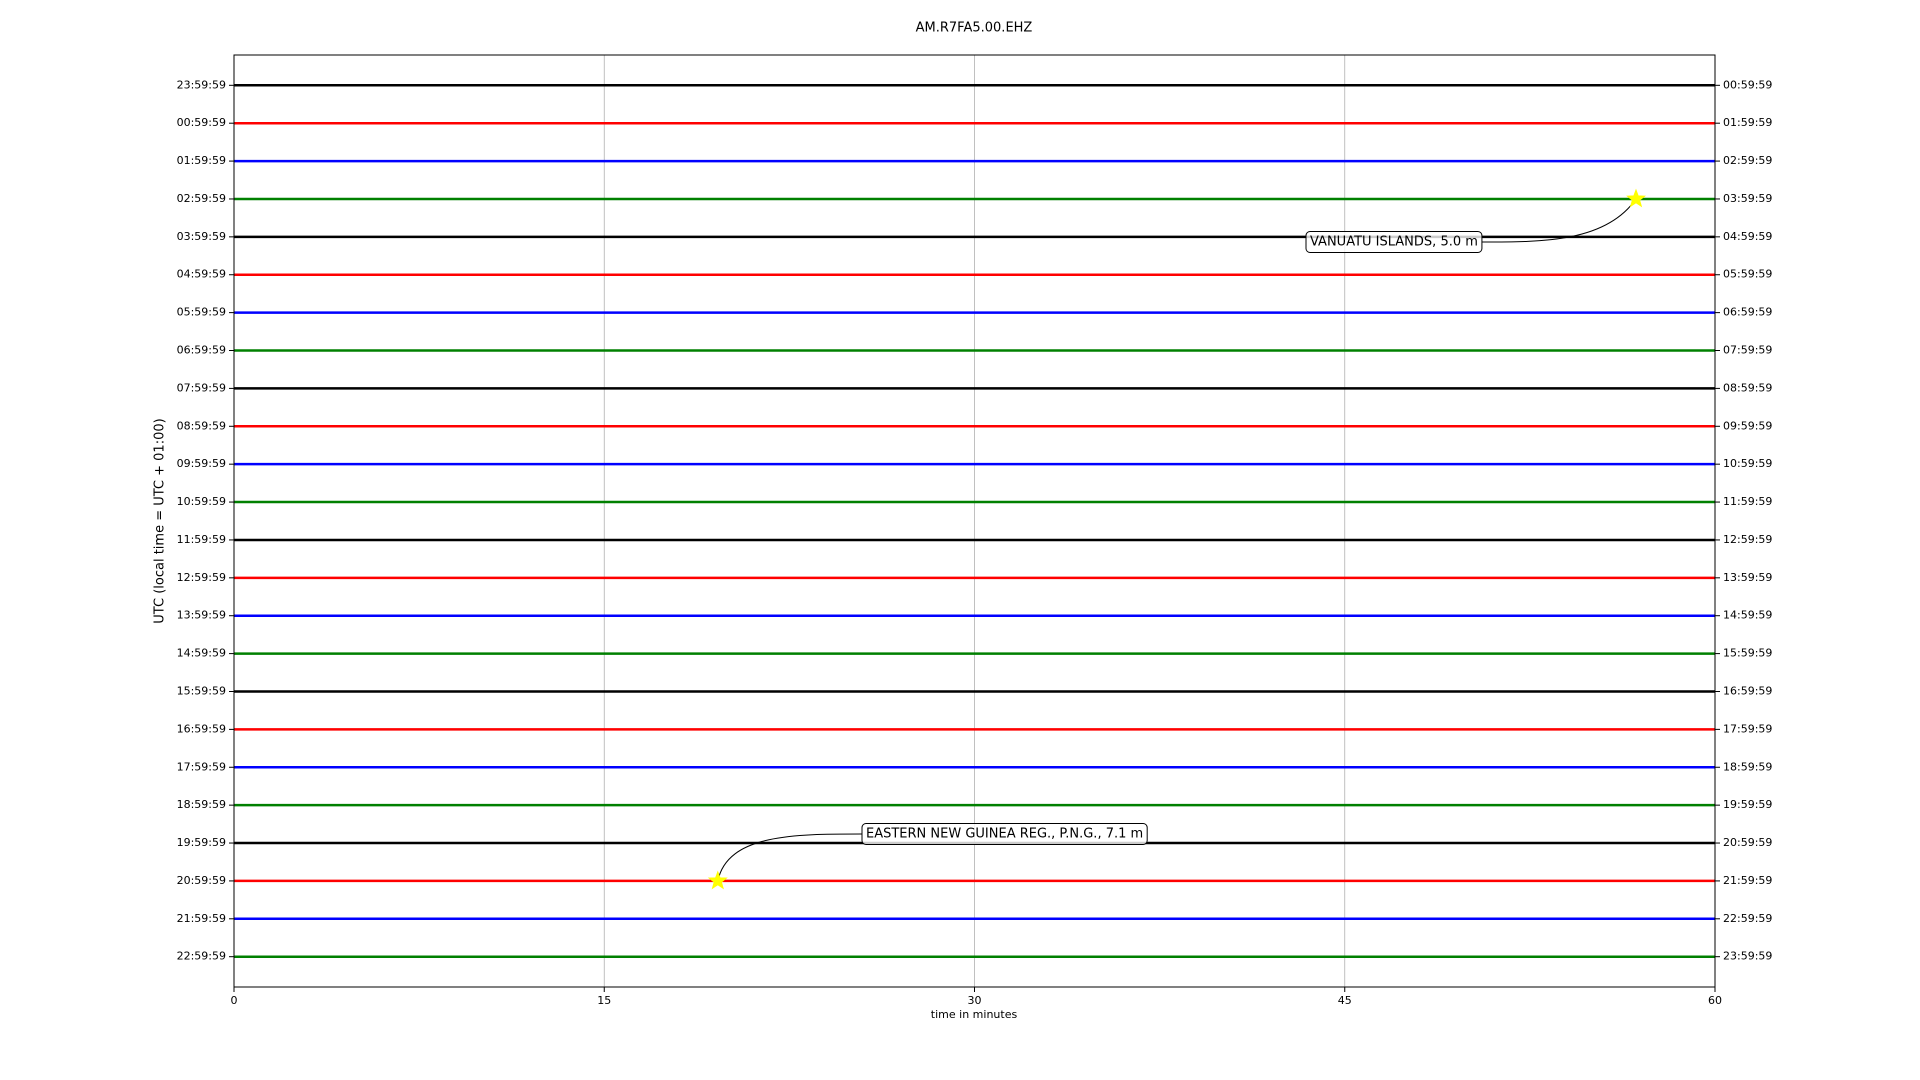 This screenshot has width=1920, height=1080. What do you see at coordinates (1747, 160) in the screenshot?
I see `y2-tick-label: 02:59:59` at bounding box center [1747, 160].